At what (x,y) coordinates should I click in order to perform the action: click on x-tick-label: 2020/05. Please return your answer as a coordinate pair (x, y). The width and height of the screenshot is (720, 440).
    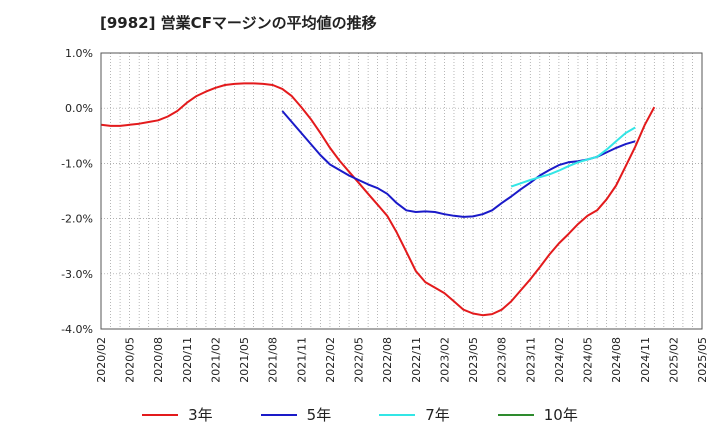
    Looking at the image, I should click on (130, 360).